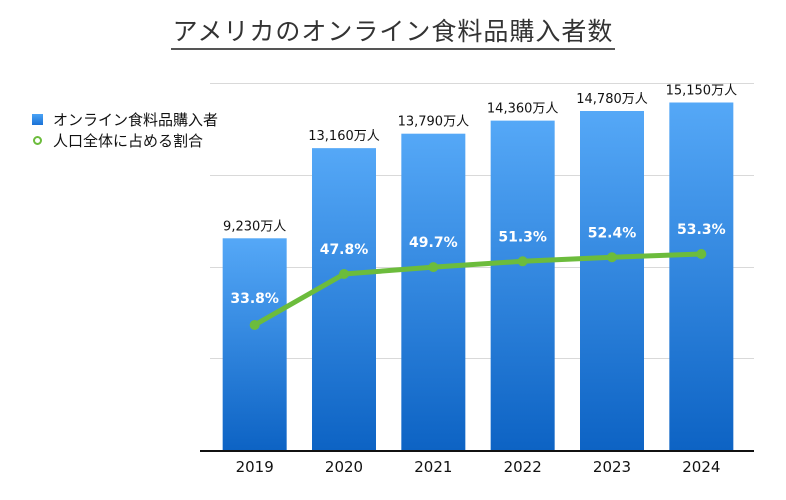  What do you see at coordinates (254, 299) in the screenshot?
I see `percent-value-label: 33.8%` at bounding box center [254, 299].